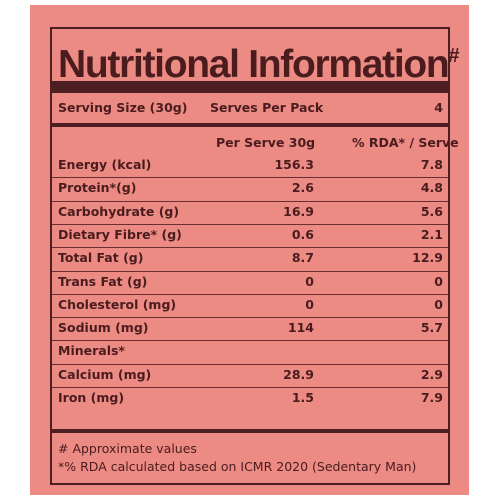  Describe the element at coordinates (250, 431) in the screenshot. I see `footer-divider` at that location.